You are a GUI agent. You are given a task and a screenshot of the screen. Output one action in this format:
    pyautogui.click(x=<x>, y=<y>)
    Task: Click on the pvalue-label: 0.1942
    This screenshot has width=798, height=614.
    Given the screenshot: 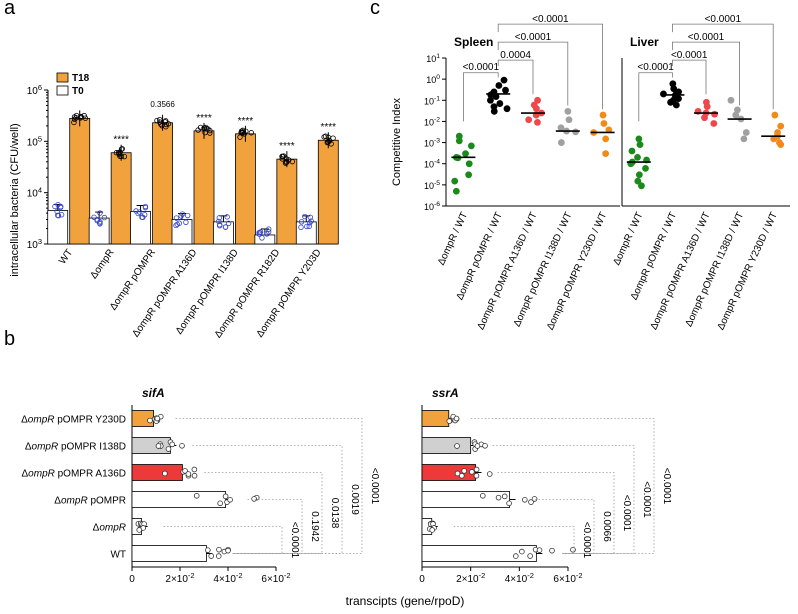 What is the action you would take?
    pyautogui.click(x=314, y=526)
    